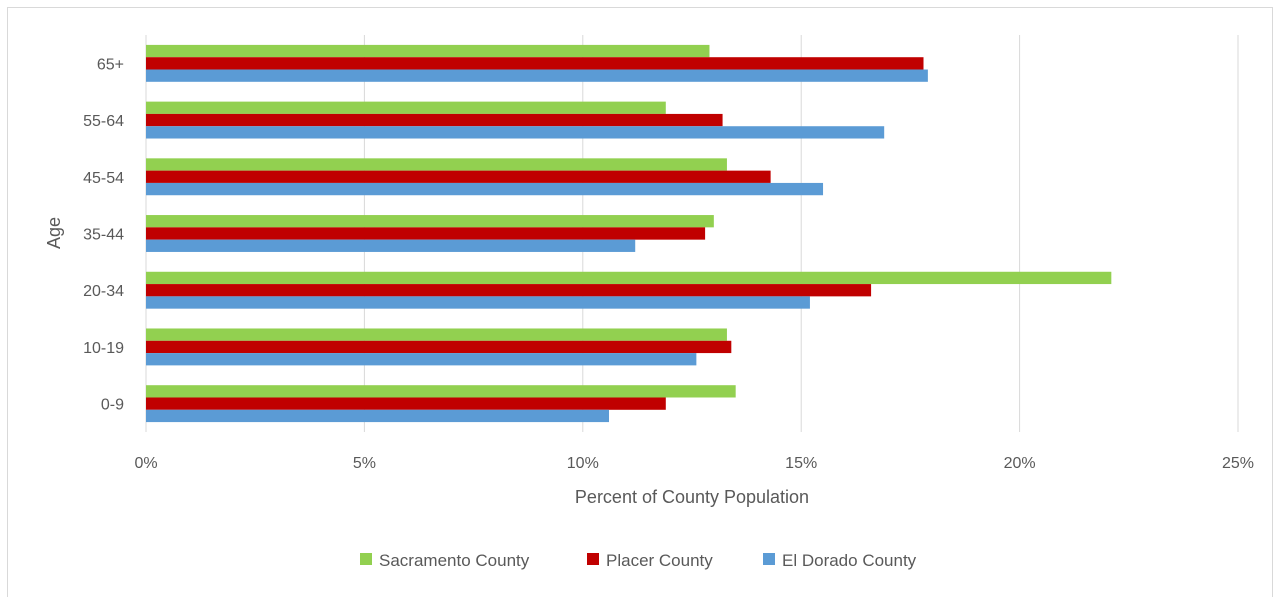 Image resolution: width=1281 pixels, height=597 pixels. Describe the element at coordinates (364, 463) in the screenshot. I see `x-tick-label: 5%` at that location.